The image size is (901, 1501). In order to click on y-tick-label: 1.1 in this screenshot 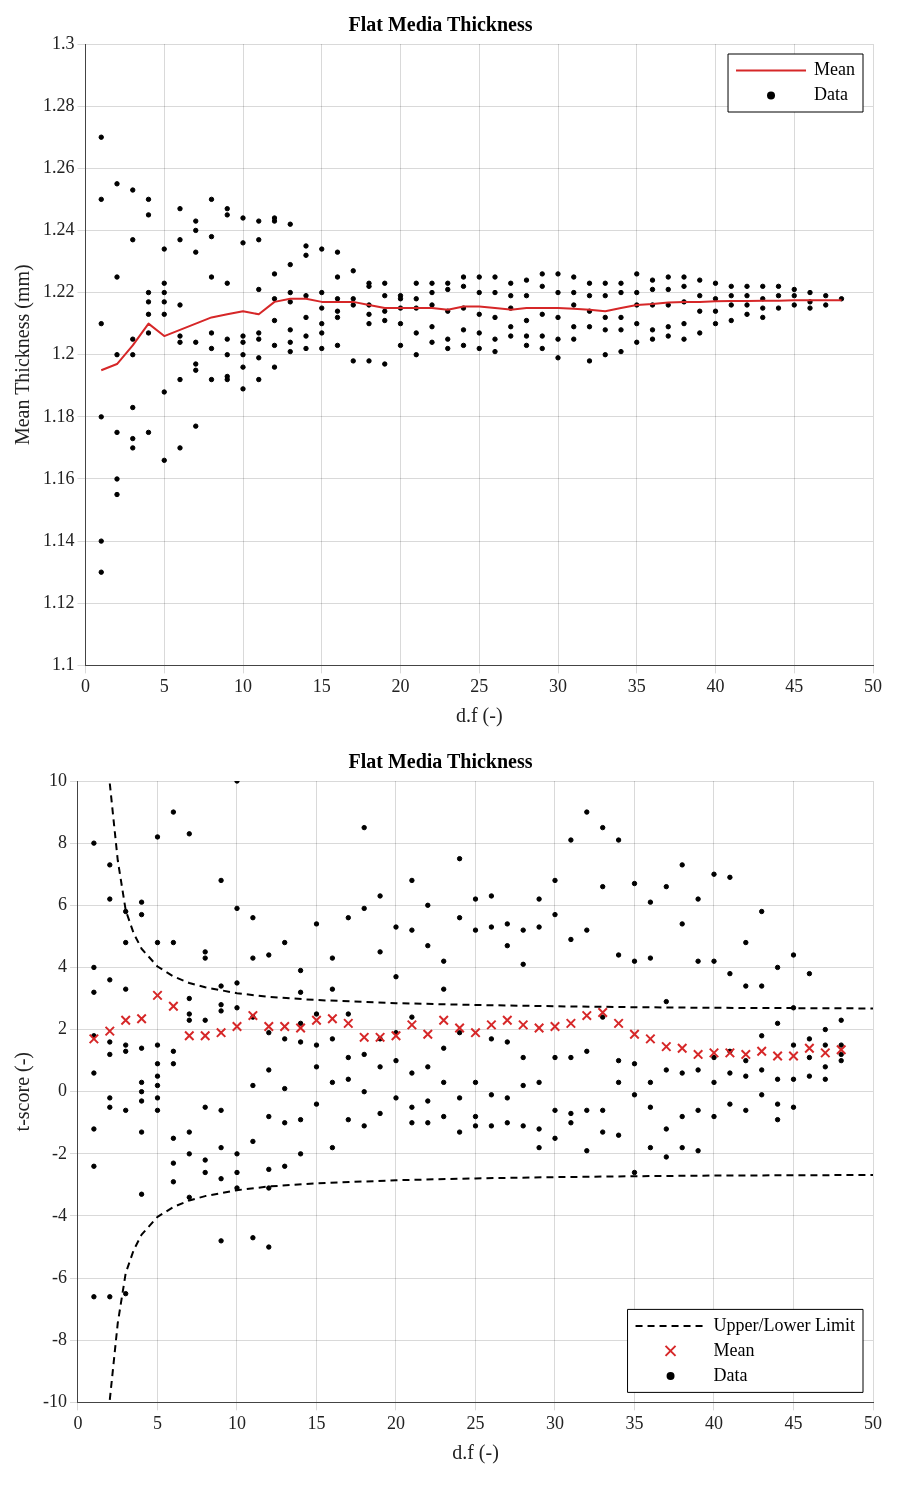, I will do `click(63, 664)`.